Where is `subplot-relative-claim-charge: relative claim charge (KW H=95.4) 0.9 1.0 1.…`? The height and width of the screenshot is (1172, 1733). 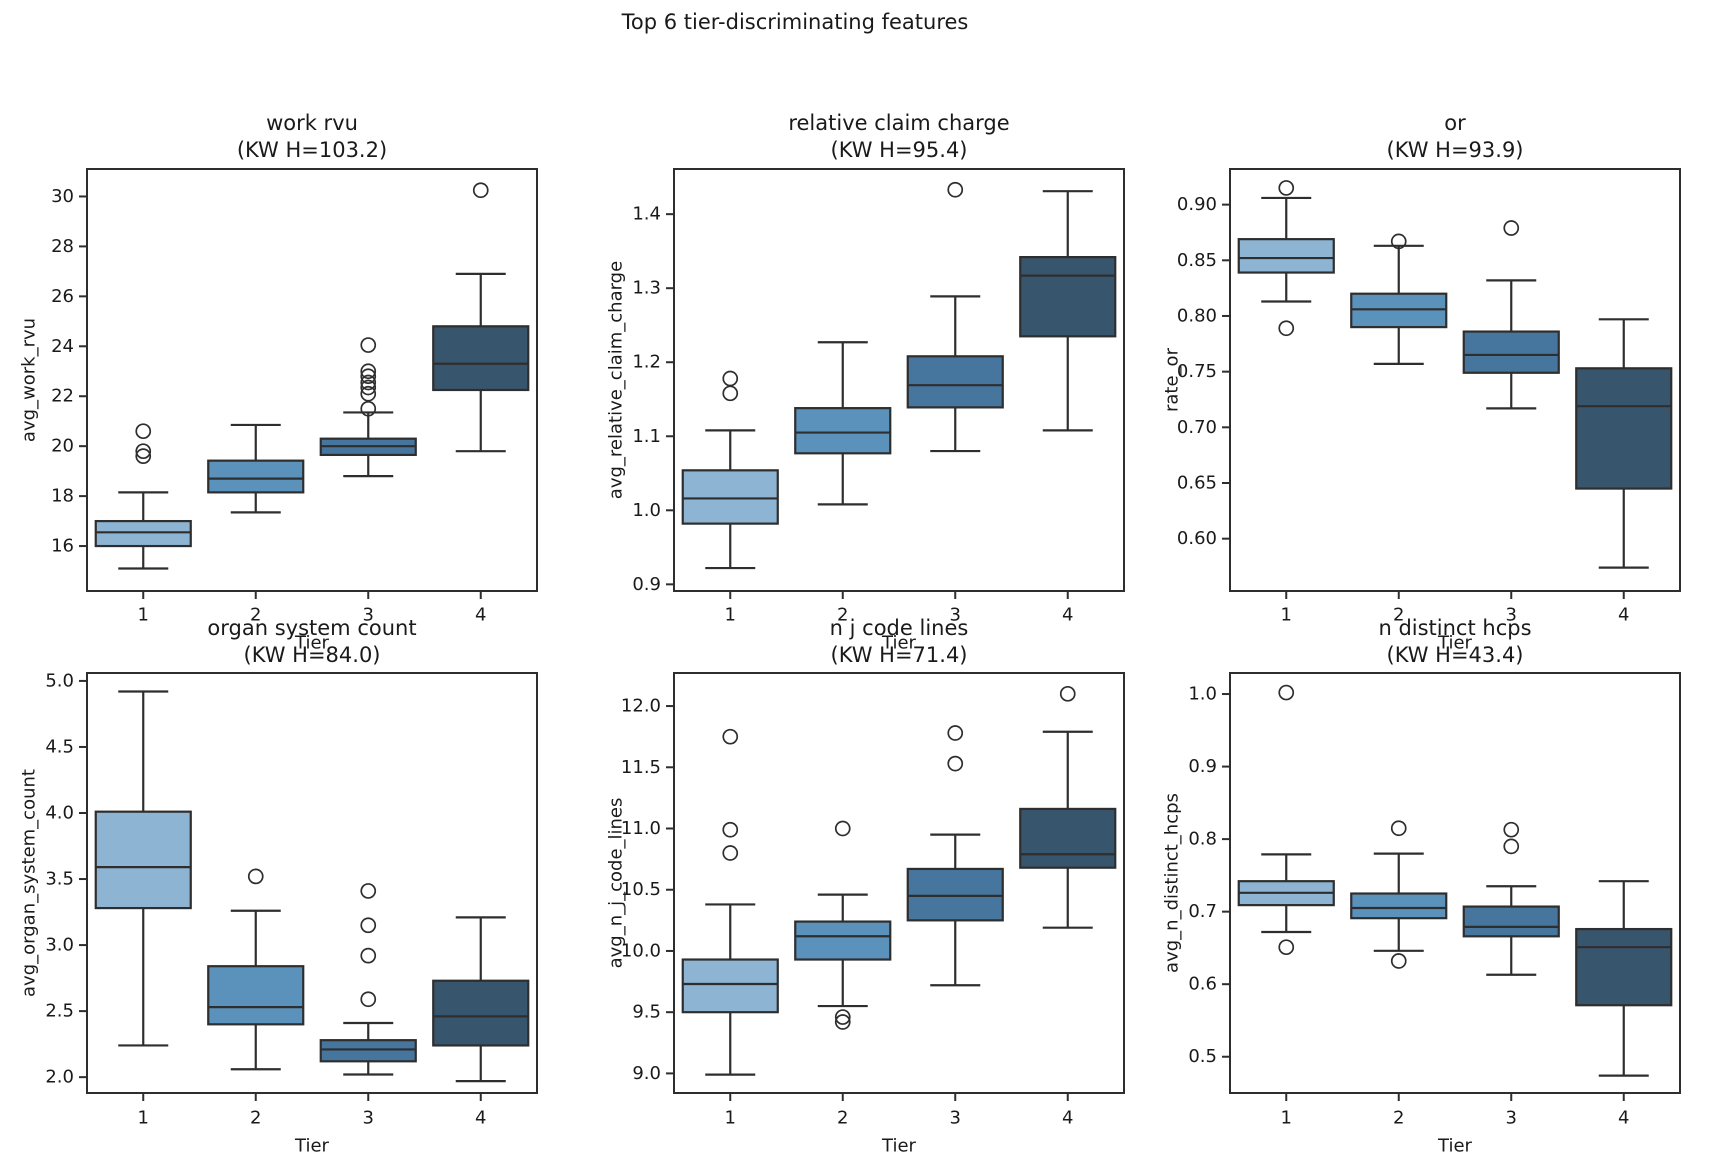 subplot-relative-claim-charge: relative claim charge (KW H=95.4) 0.9 1.0 1.… is located at coordinates (865, 382).